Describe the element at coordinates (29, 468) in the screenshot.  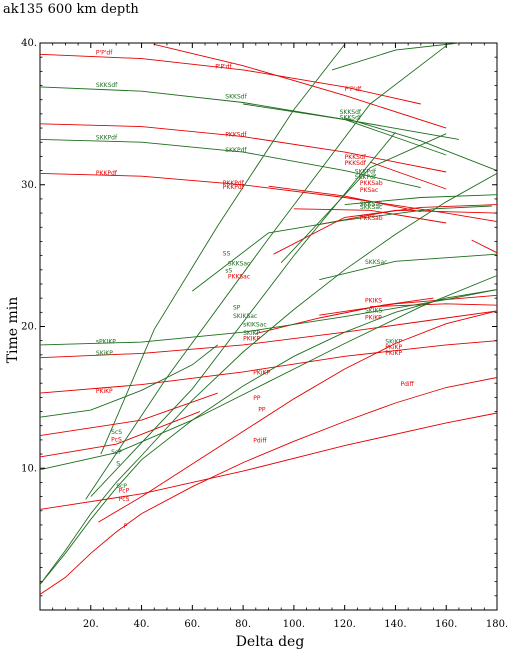
I see `y-tick-label: 10.` at that location.